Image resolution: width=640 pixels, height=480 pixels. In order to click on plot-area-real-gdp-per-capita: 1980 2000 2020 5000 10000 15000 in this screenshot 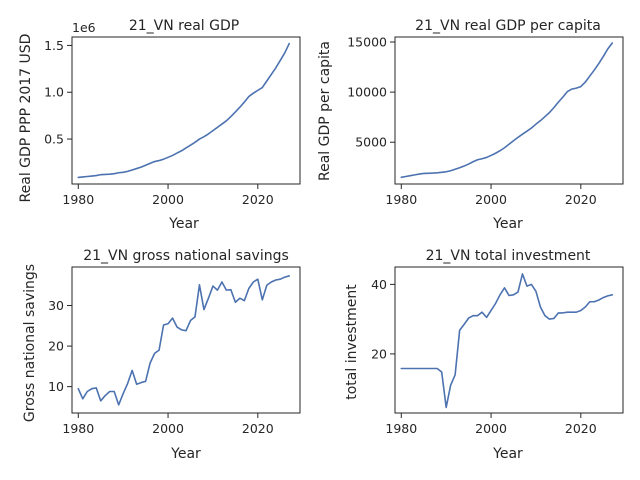, I will do `click(480, 121)`.